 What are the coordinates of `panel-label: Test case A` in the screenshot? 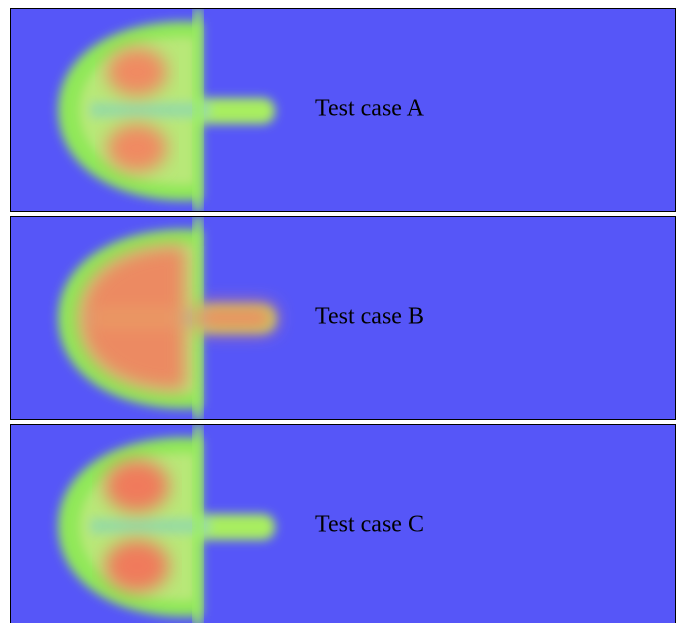 It's located at (370, 109).